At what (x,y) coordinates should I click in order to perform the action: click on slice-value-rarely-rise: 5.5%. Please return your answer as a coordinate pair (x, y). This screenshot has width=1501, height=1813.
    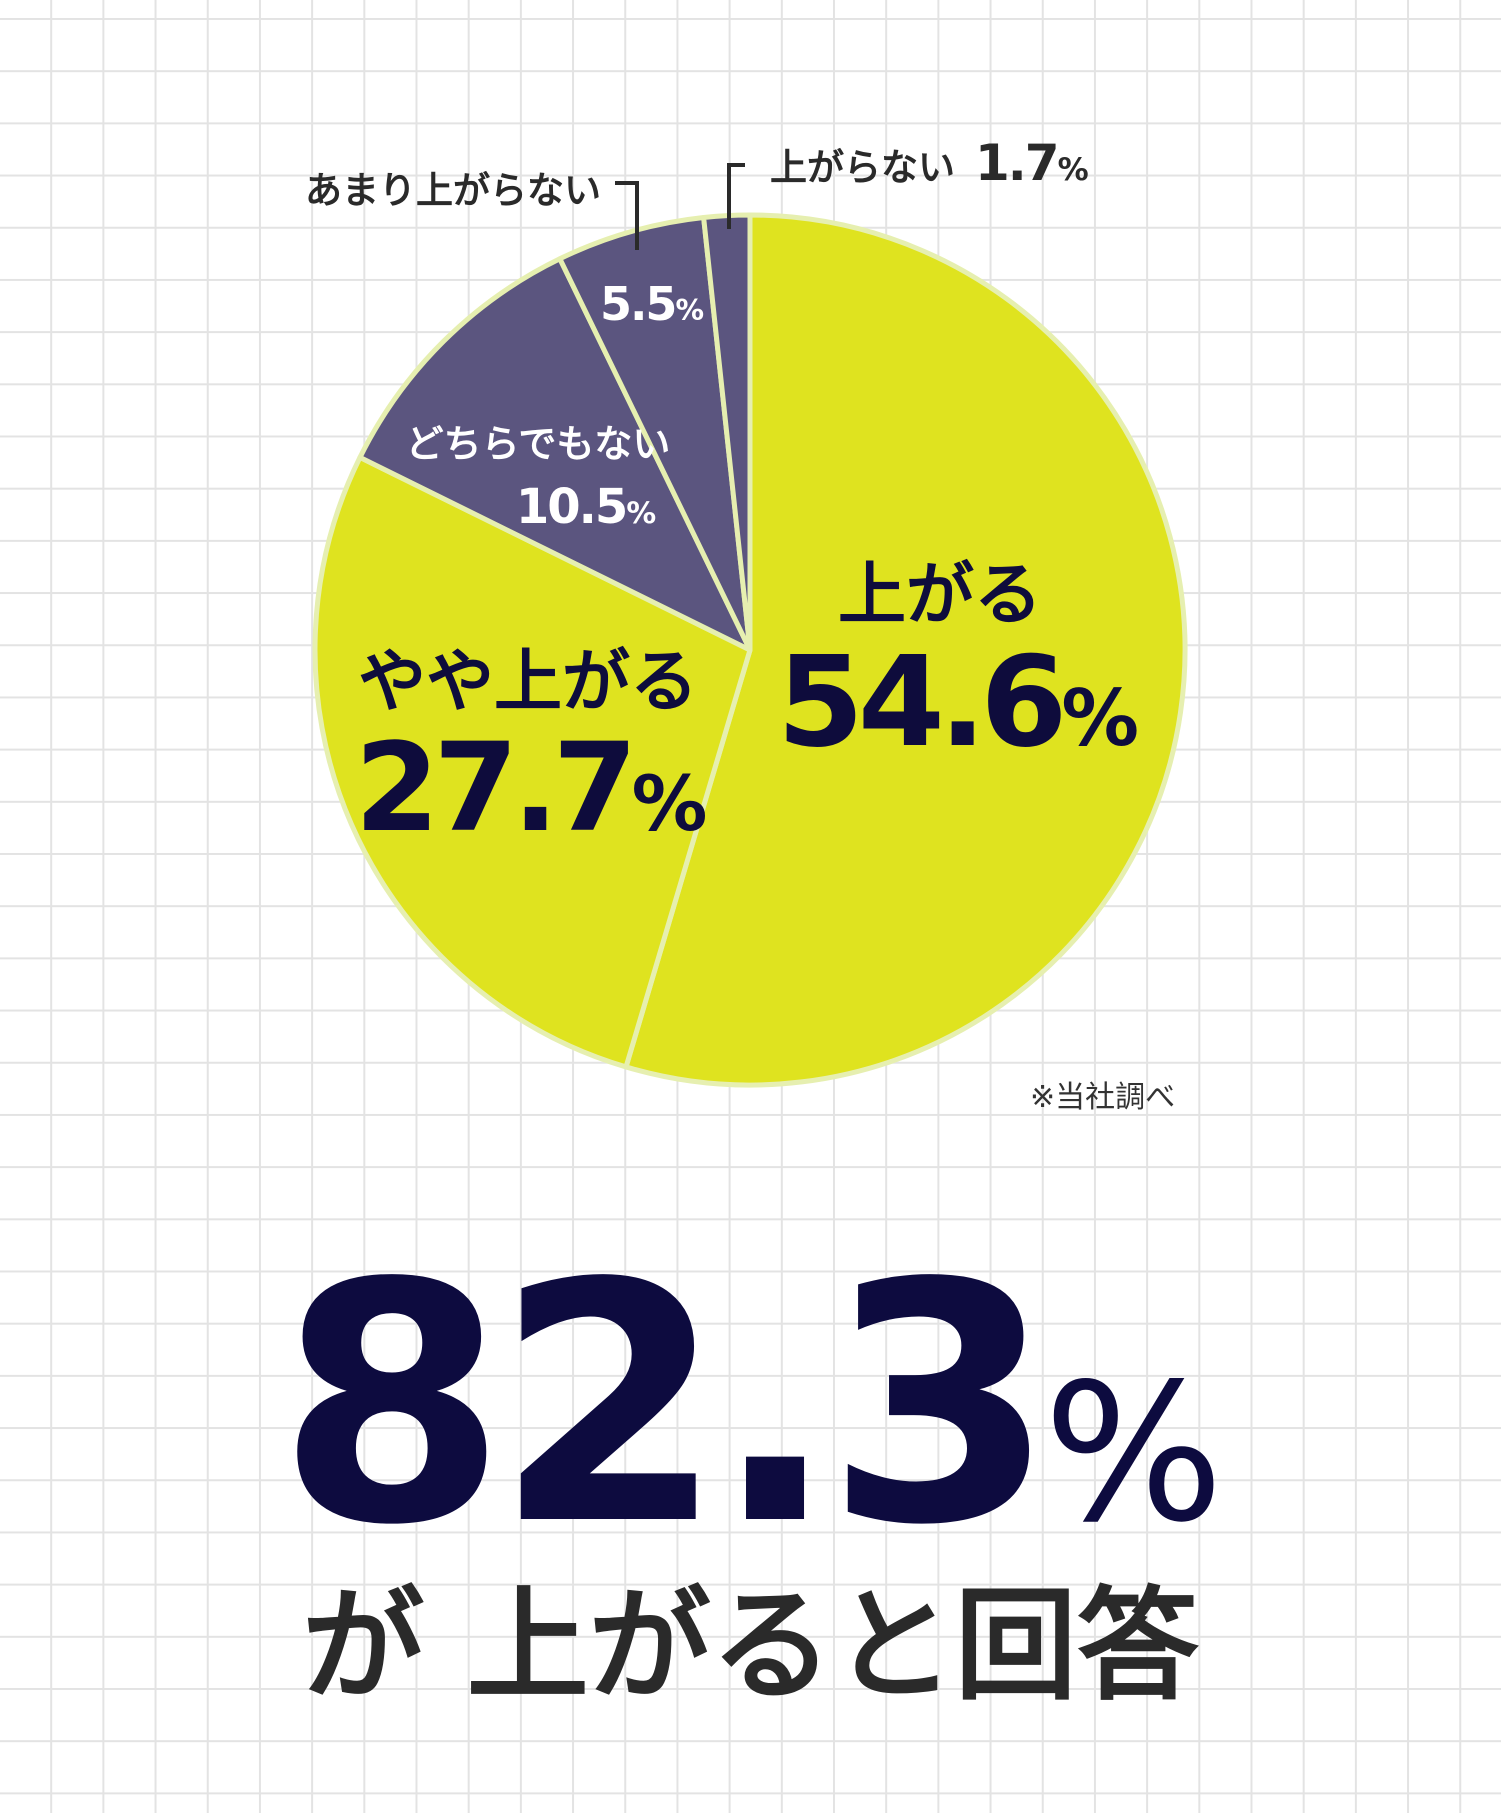
    Looking at the image, I should click on (652, 304).